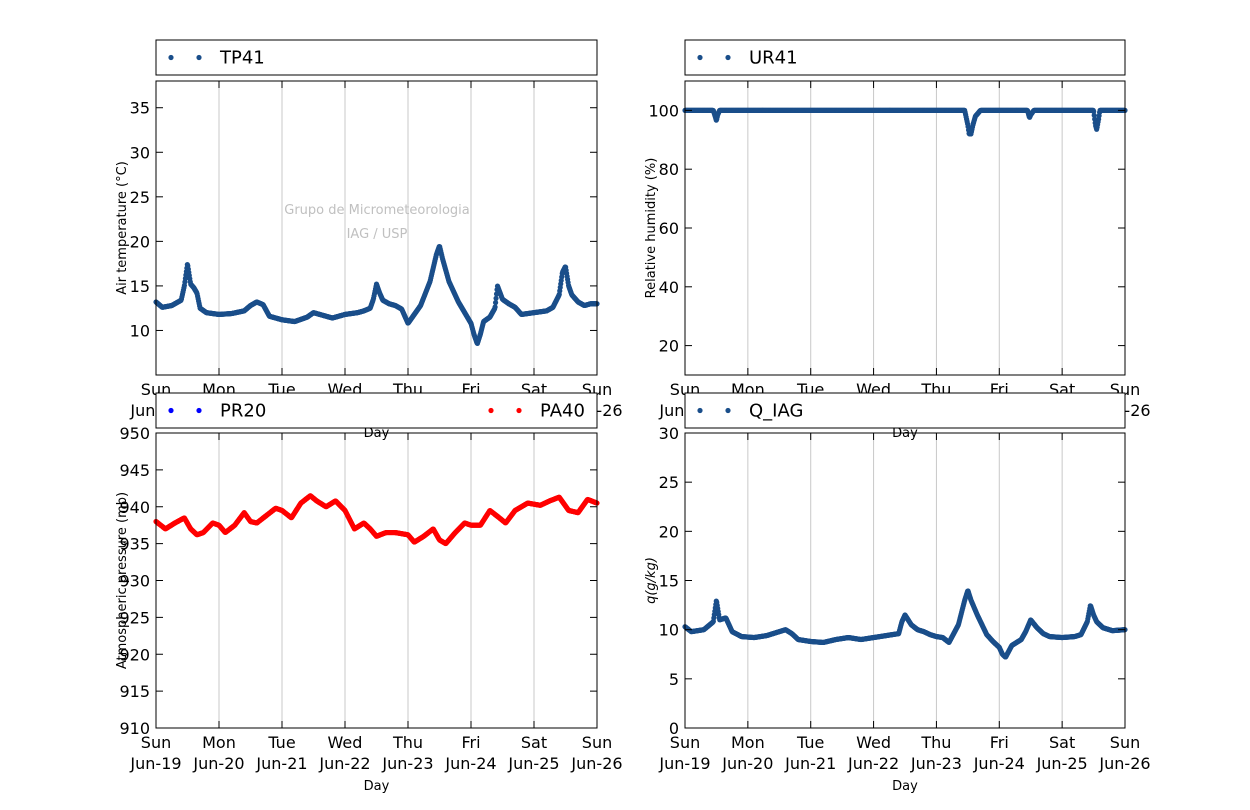  Describe the element at coordinates (773, 58) in the screenshot. I see `legend-label: UR41` at that location.